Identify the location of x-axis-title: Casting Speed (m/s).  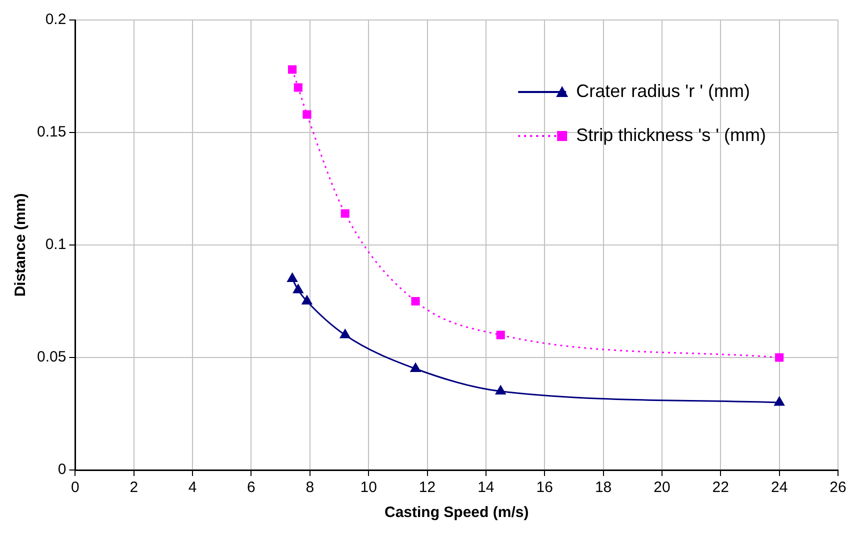
(456, 513).